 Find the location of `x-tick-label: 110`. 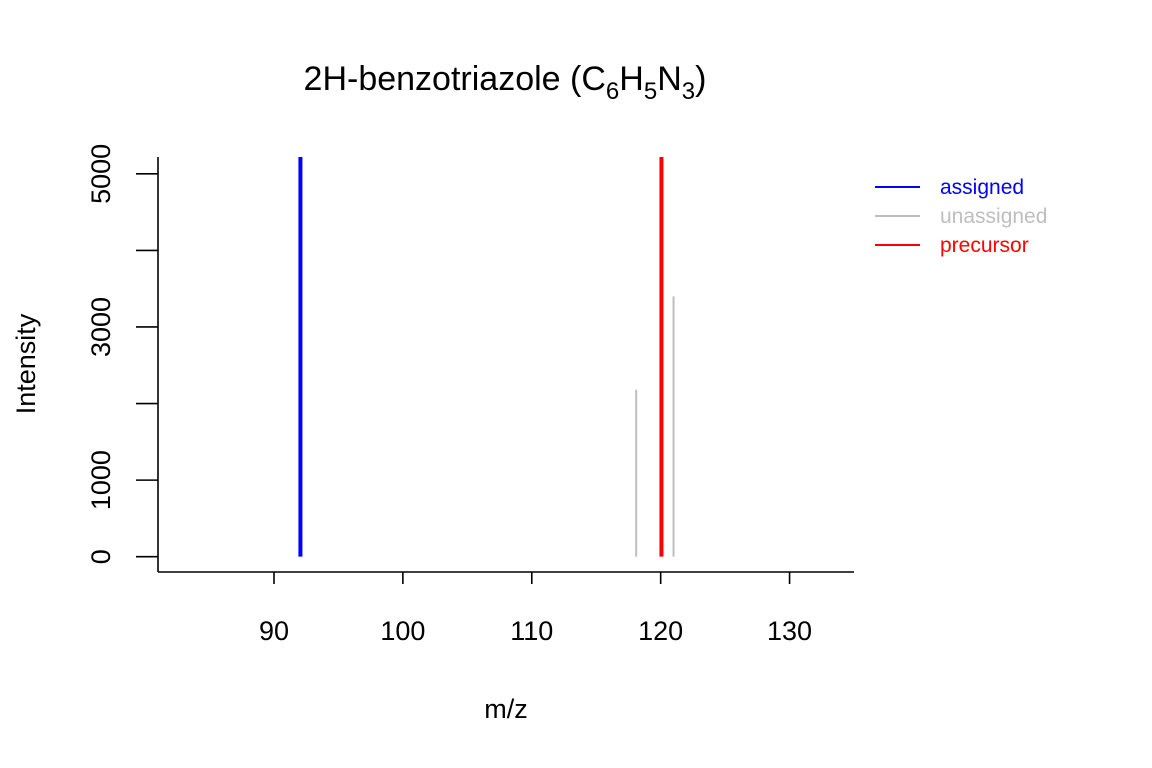

x-tick-label: 110 is located at coordinates (531, 631).